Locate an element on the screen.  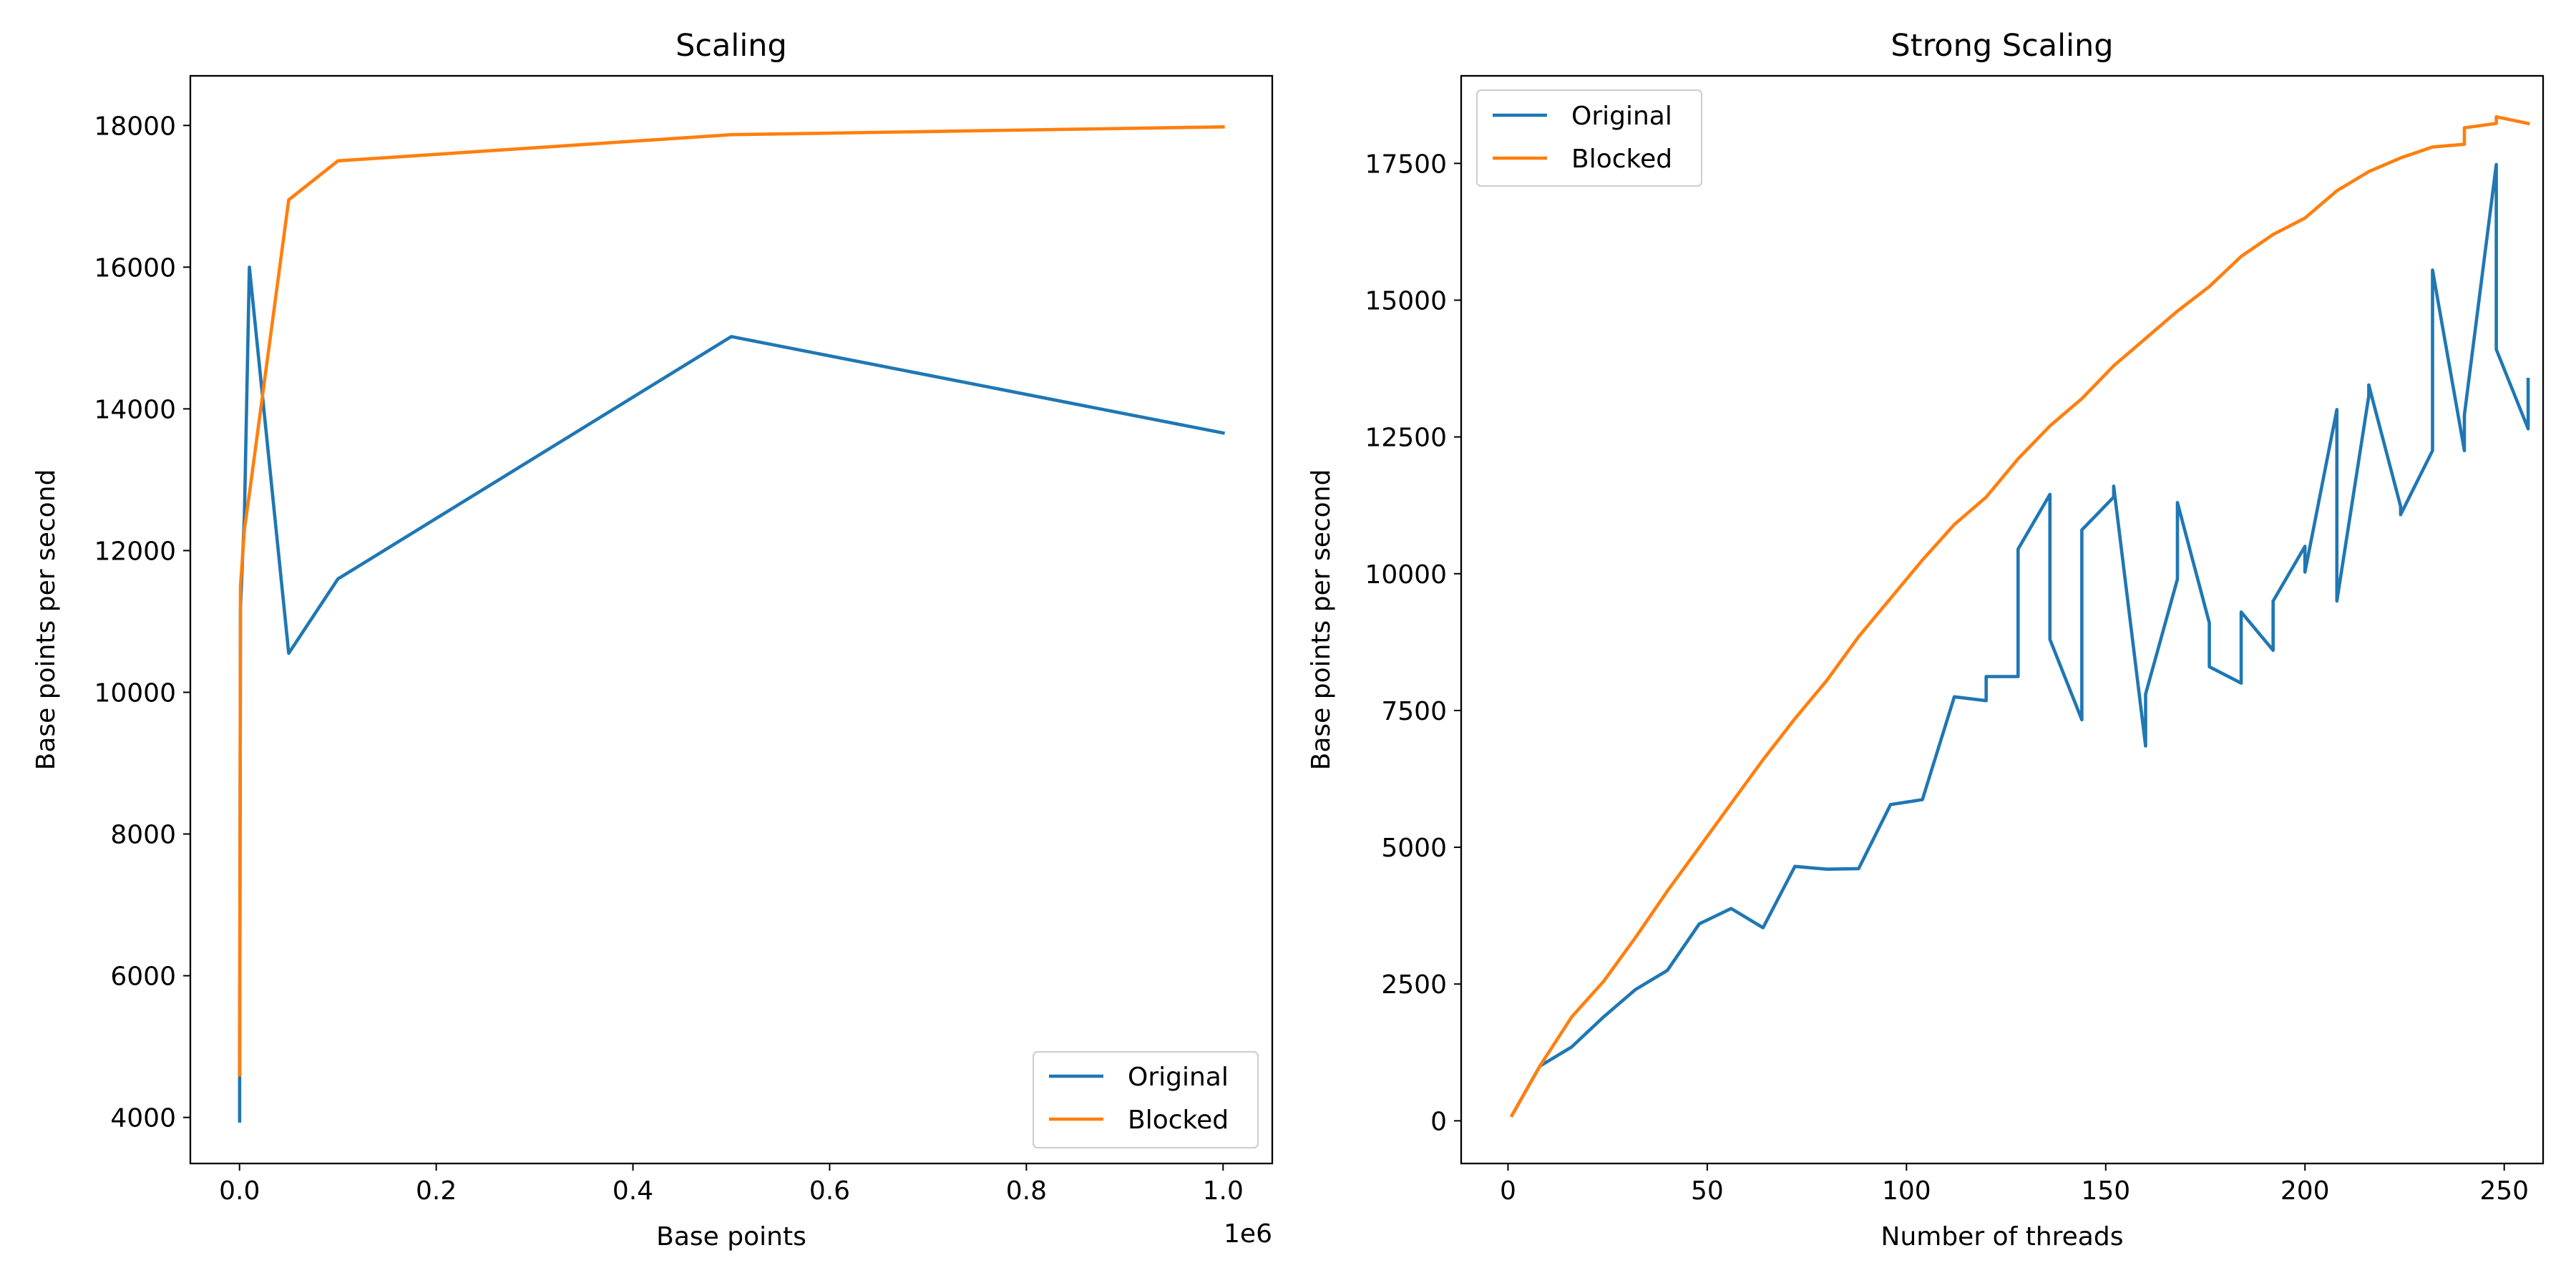
y-tick-label: 16000 is located at coordinates (135, 268).